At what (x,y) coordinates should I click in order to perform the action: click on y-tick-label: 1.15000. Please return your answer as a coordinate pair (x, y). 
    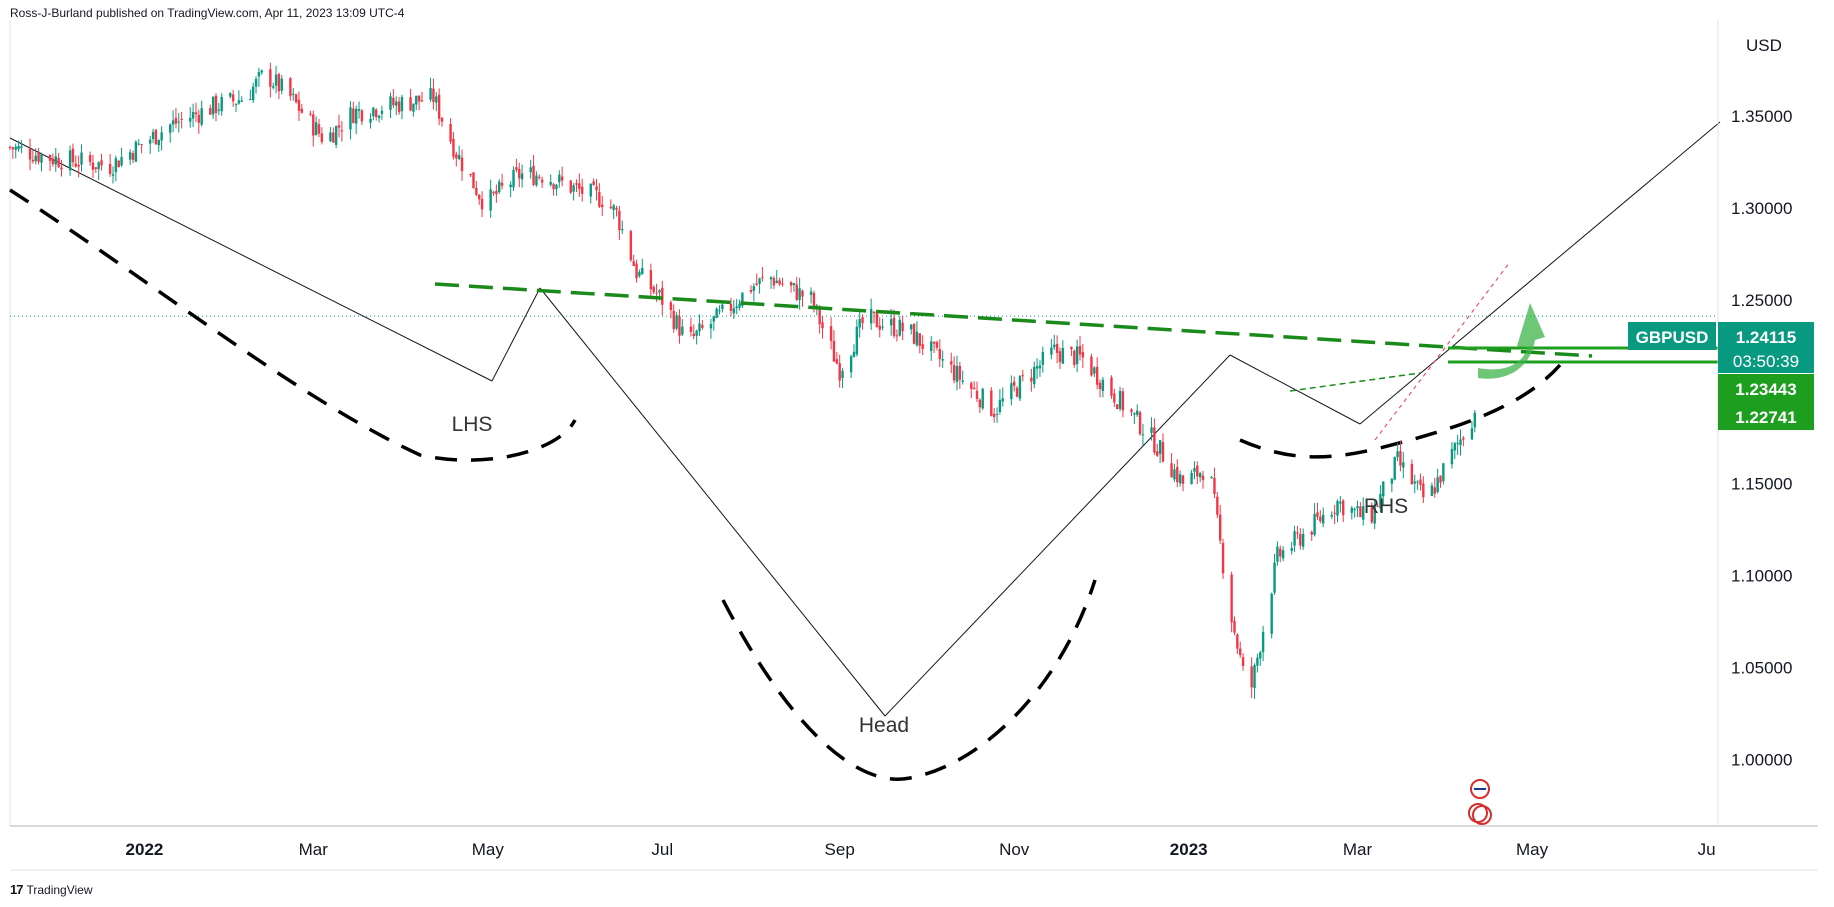
    Looking at the image, I should click on (1761, 484).